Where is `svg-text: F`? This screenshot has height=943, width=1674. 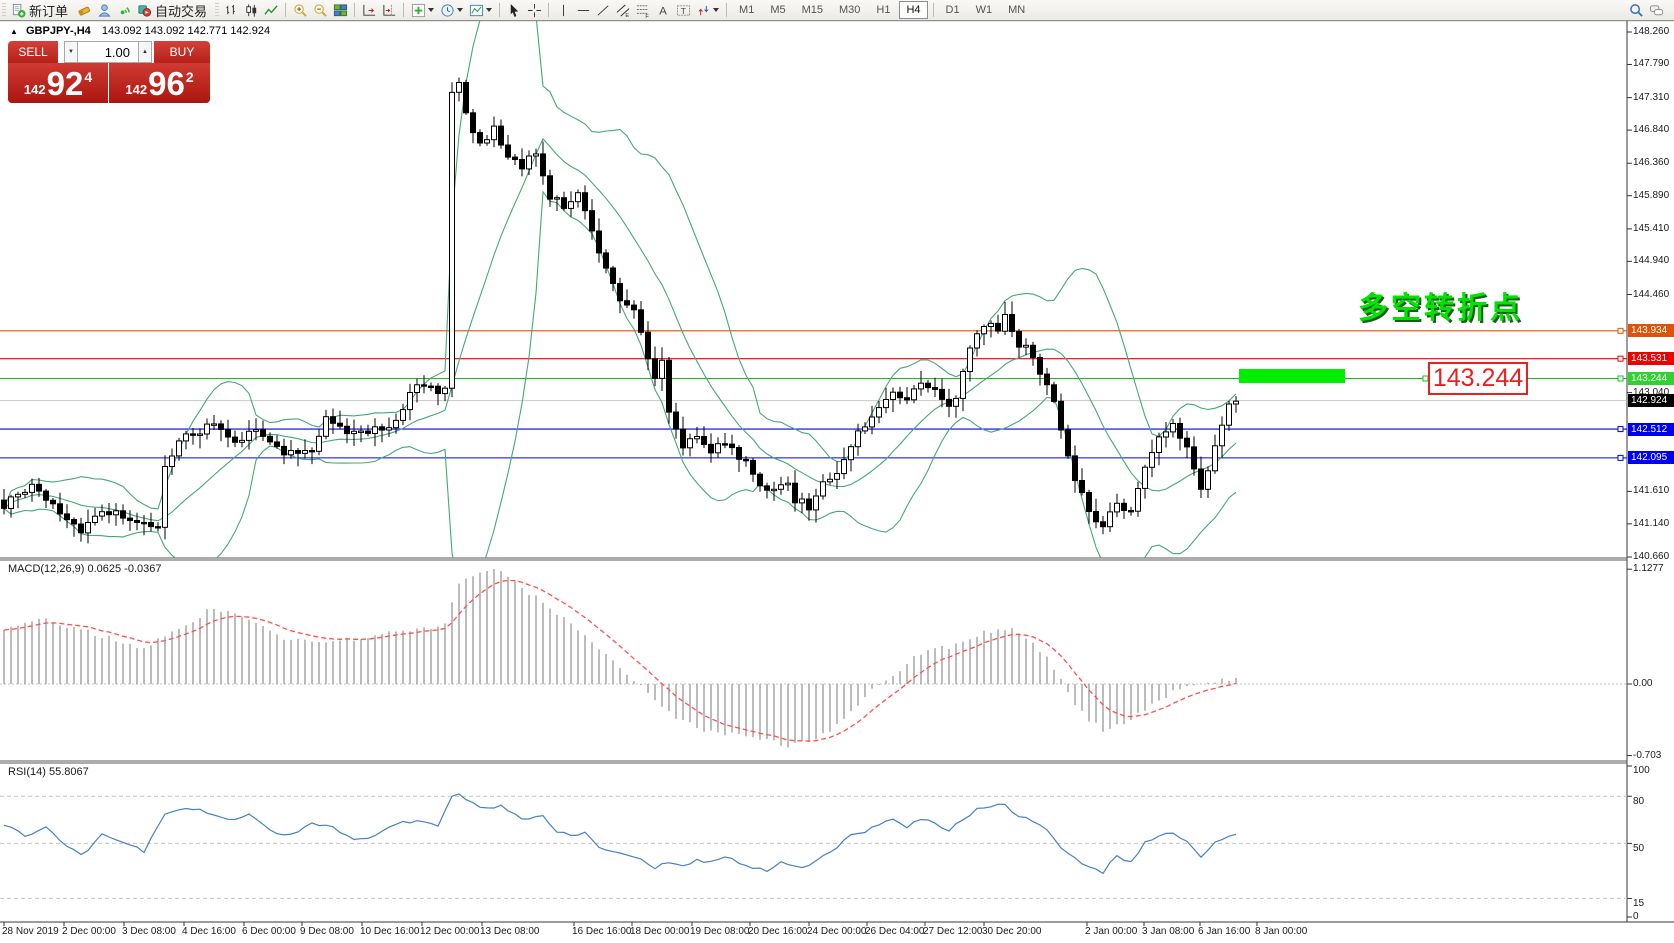
svg-text: F is located at coordinates (647, 16).